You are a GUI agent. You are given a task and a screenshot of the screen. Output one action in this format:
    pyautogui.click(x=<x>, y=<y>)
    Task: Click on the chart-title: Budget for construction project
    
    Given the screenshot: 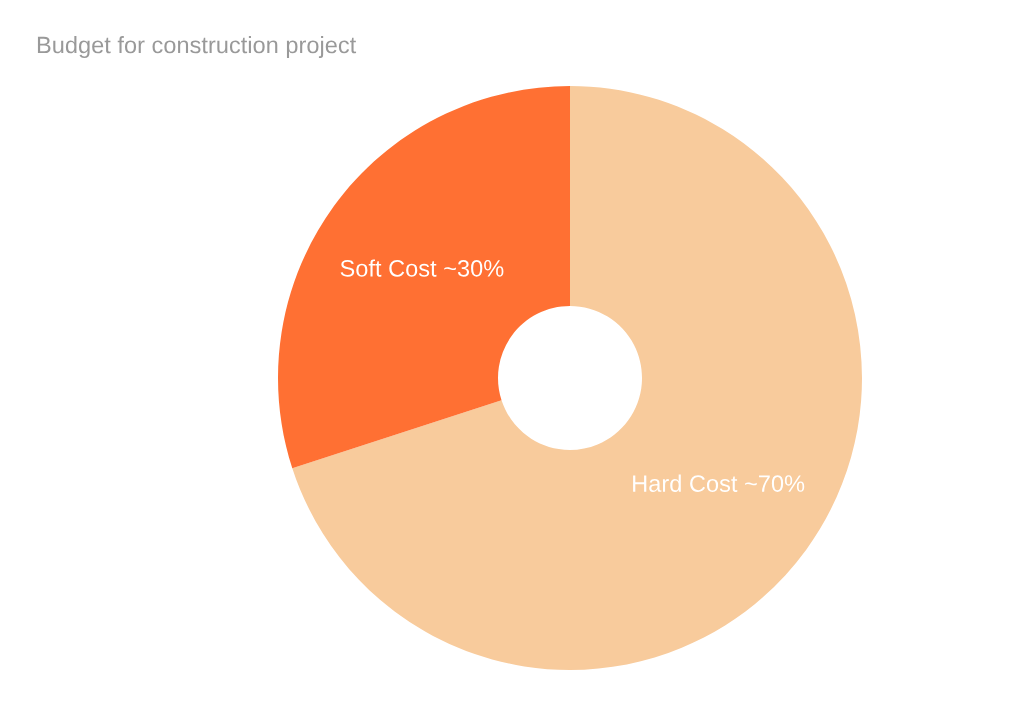 What is the action you would take?
    pyautogui.click(x=197, y=47)
    